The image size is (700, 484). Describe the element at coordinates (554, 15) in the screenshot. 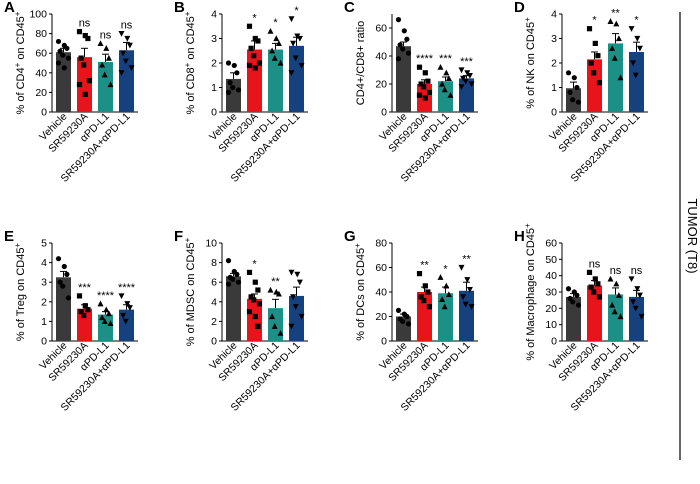

I see `y-tick-label: 4` at that location.